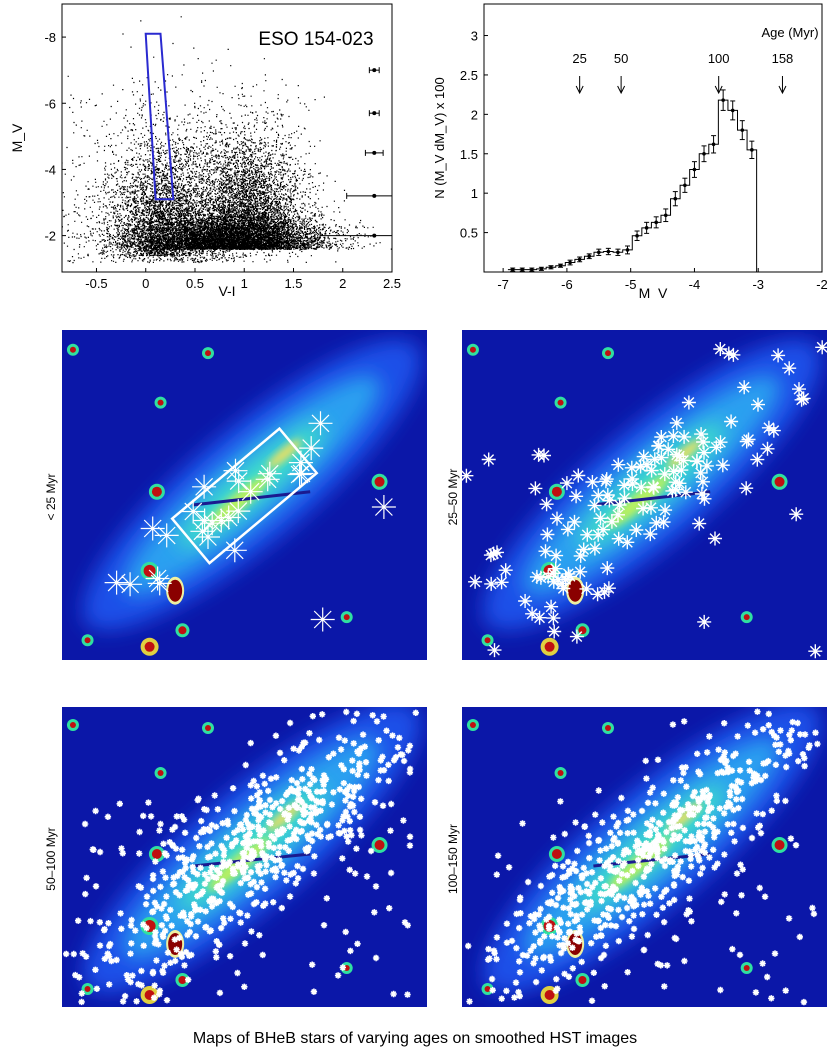 This screenshot has height=1055, width=830. I want to click on age-marker-label: 50, so click(621, 58).